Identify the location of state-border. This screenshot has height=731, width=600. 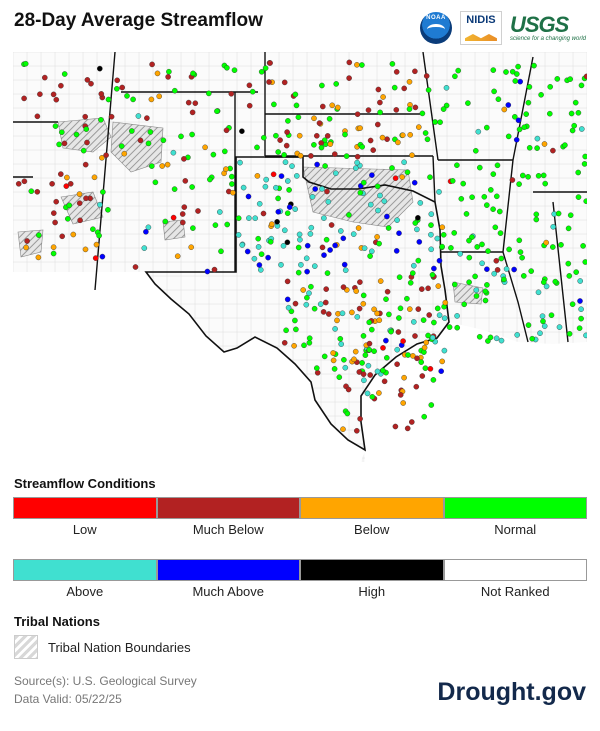
(560, 272).